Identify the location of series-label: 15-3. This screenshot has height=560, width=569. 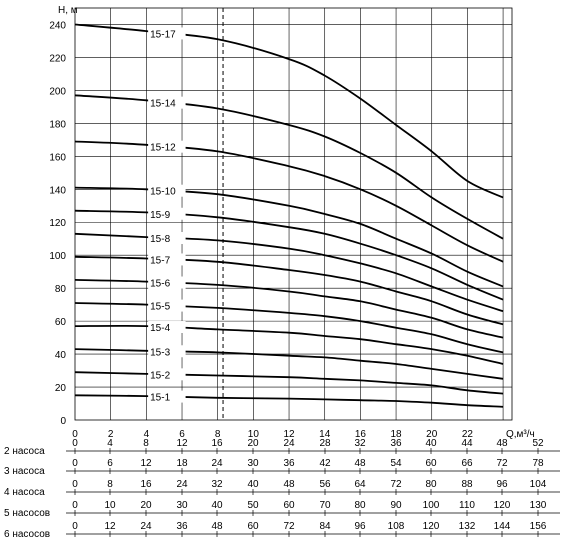
(160, 352).